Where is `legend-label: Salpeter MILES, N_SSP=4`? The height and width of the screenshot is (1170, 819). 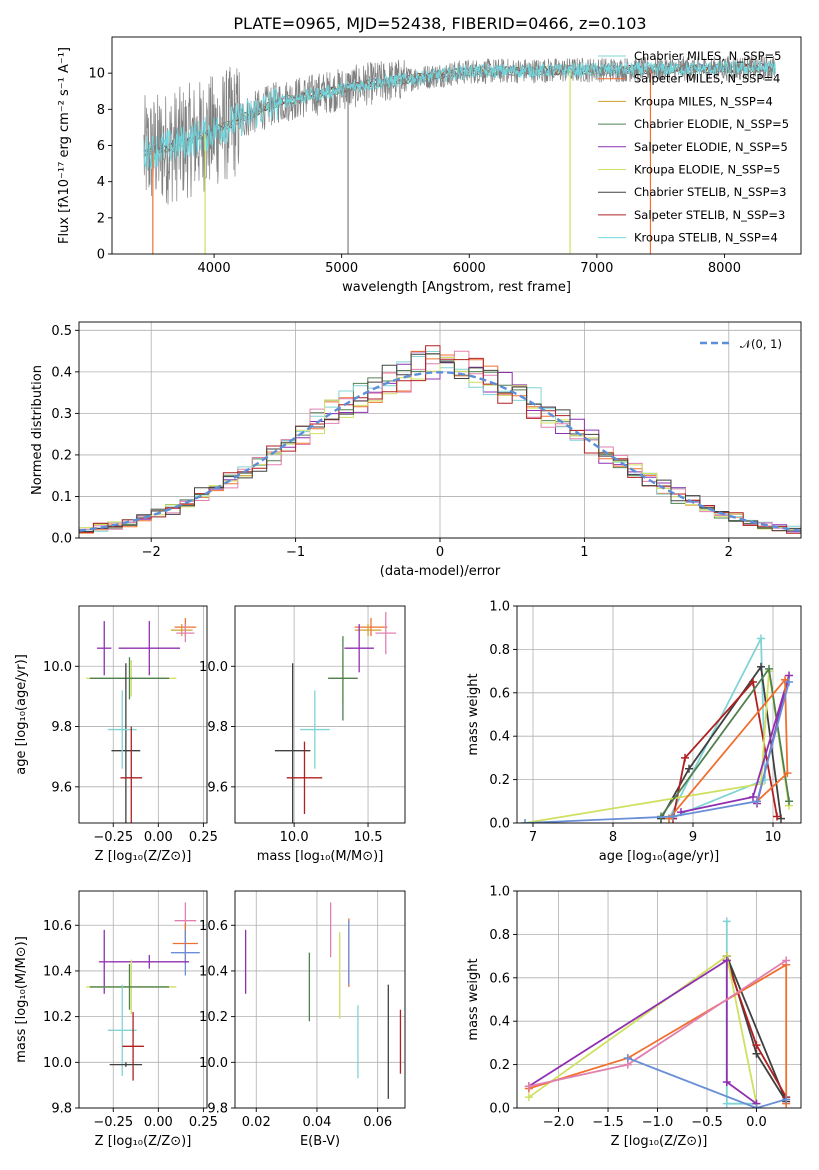
legend-label: Salpeter MILES, N_SSP=4 is located at coordinates (707, 79).